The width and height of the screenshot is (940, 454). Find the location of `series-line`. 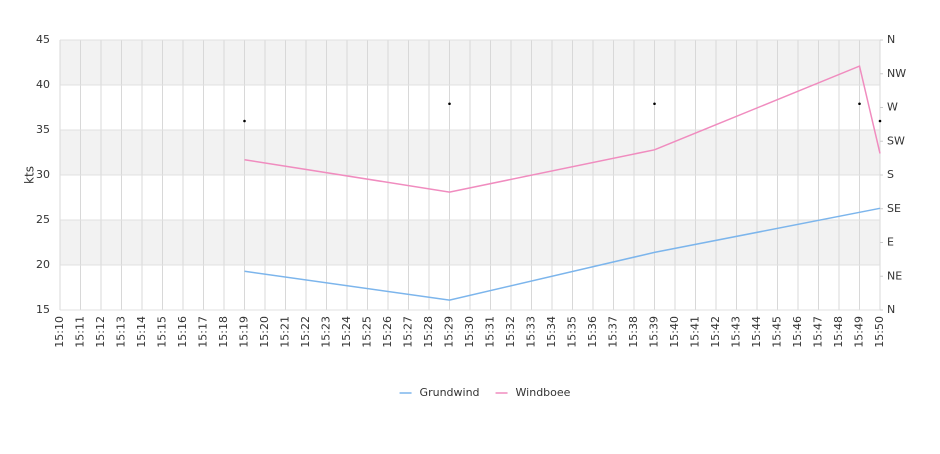

series-line is located at coordinates (562, 254).